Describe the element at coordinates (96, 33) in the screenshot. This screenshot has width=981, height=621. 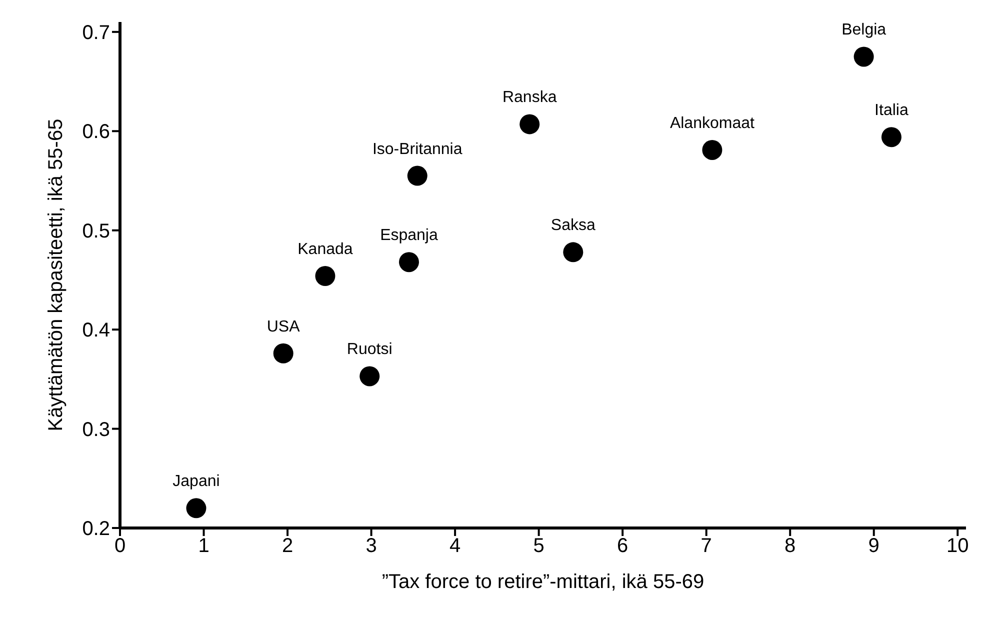
I see `y-tick-label: 0.7` at that location.